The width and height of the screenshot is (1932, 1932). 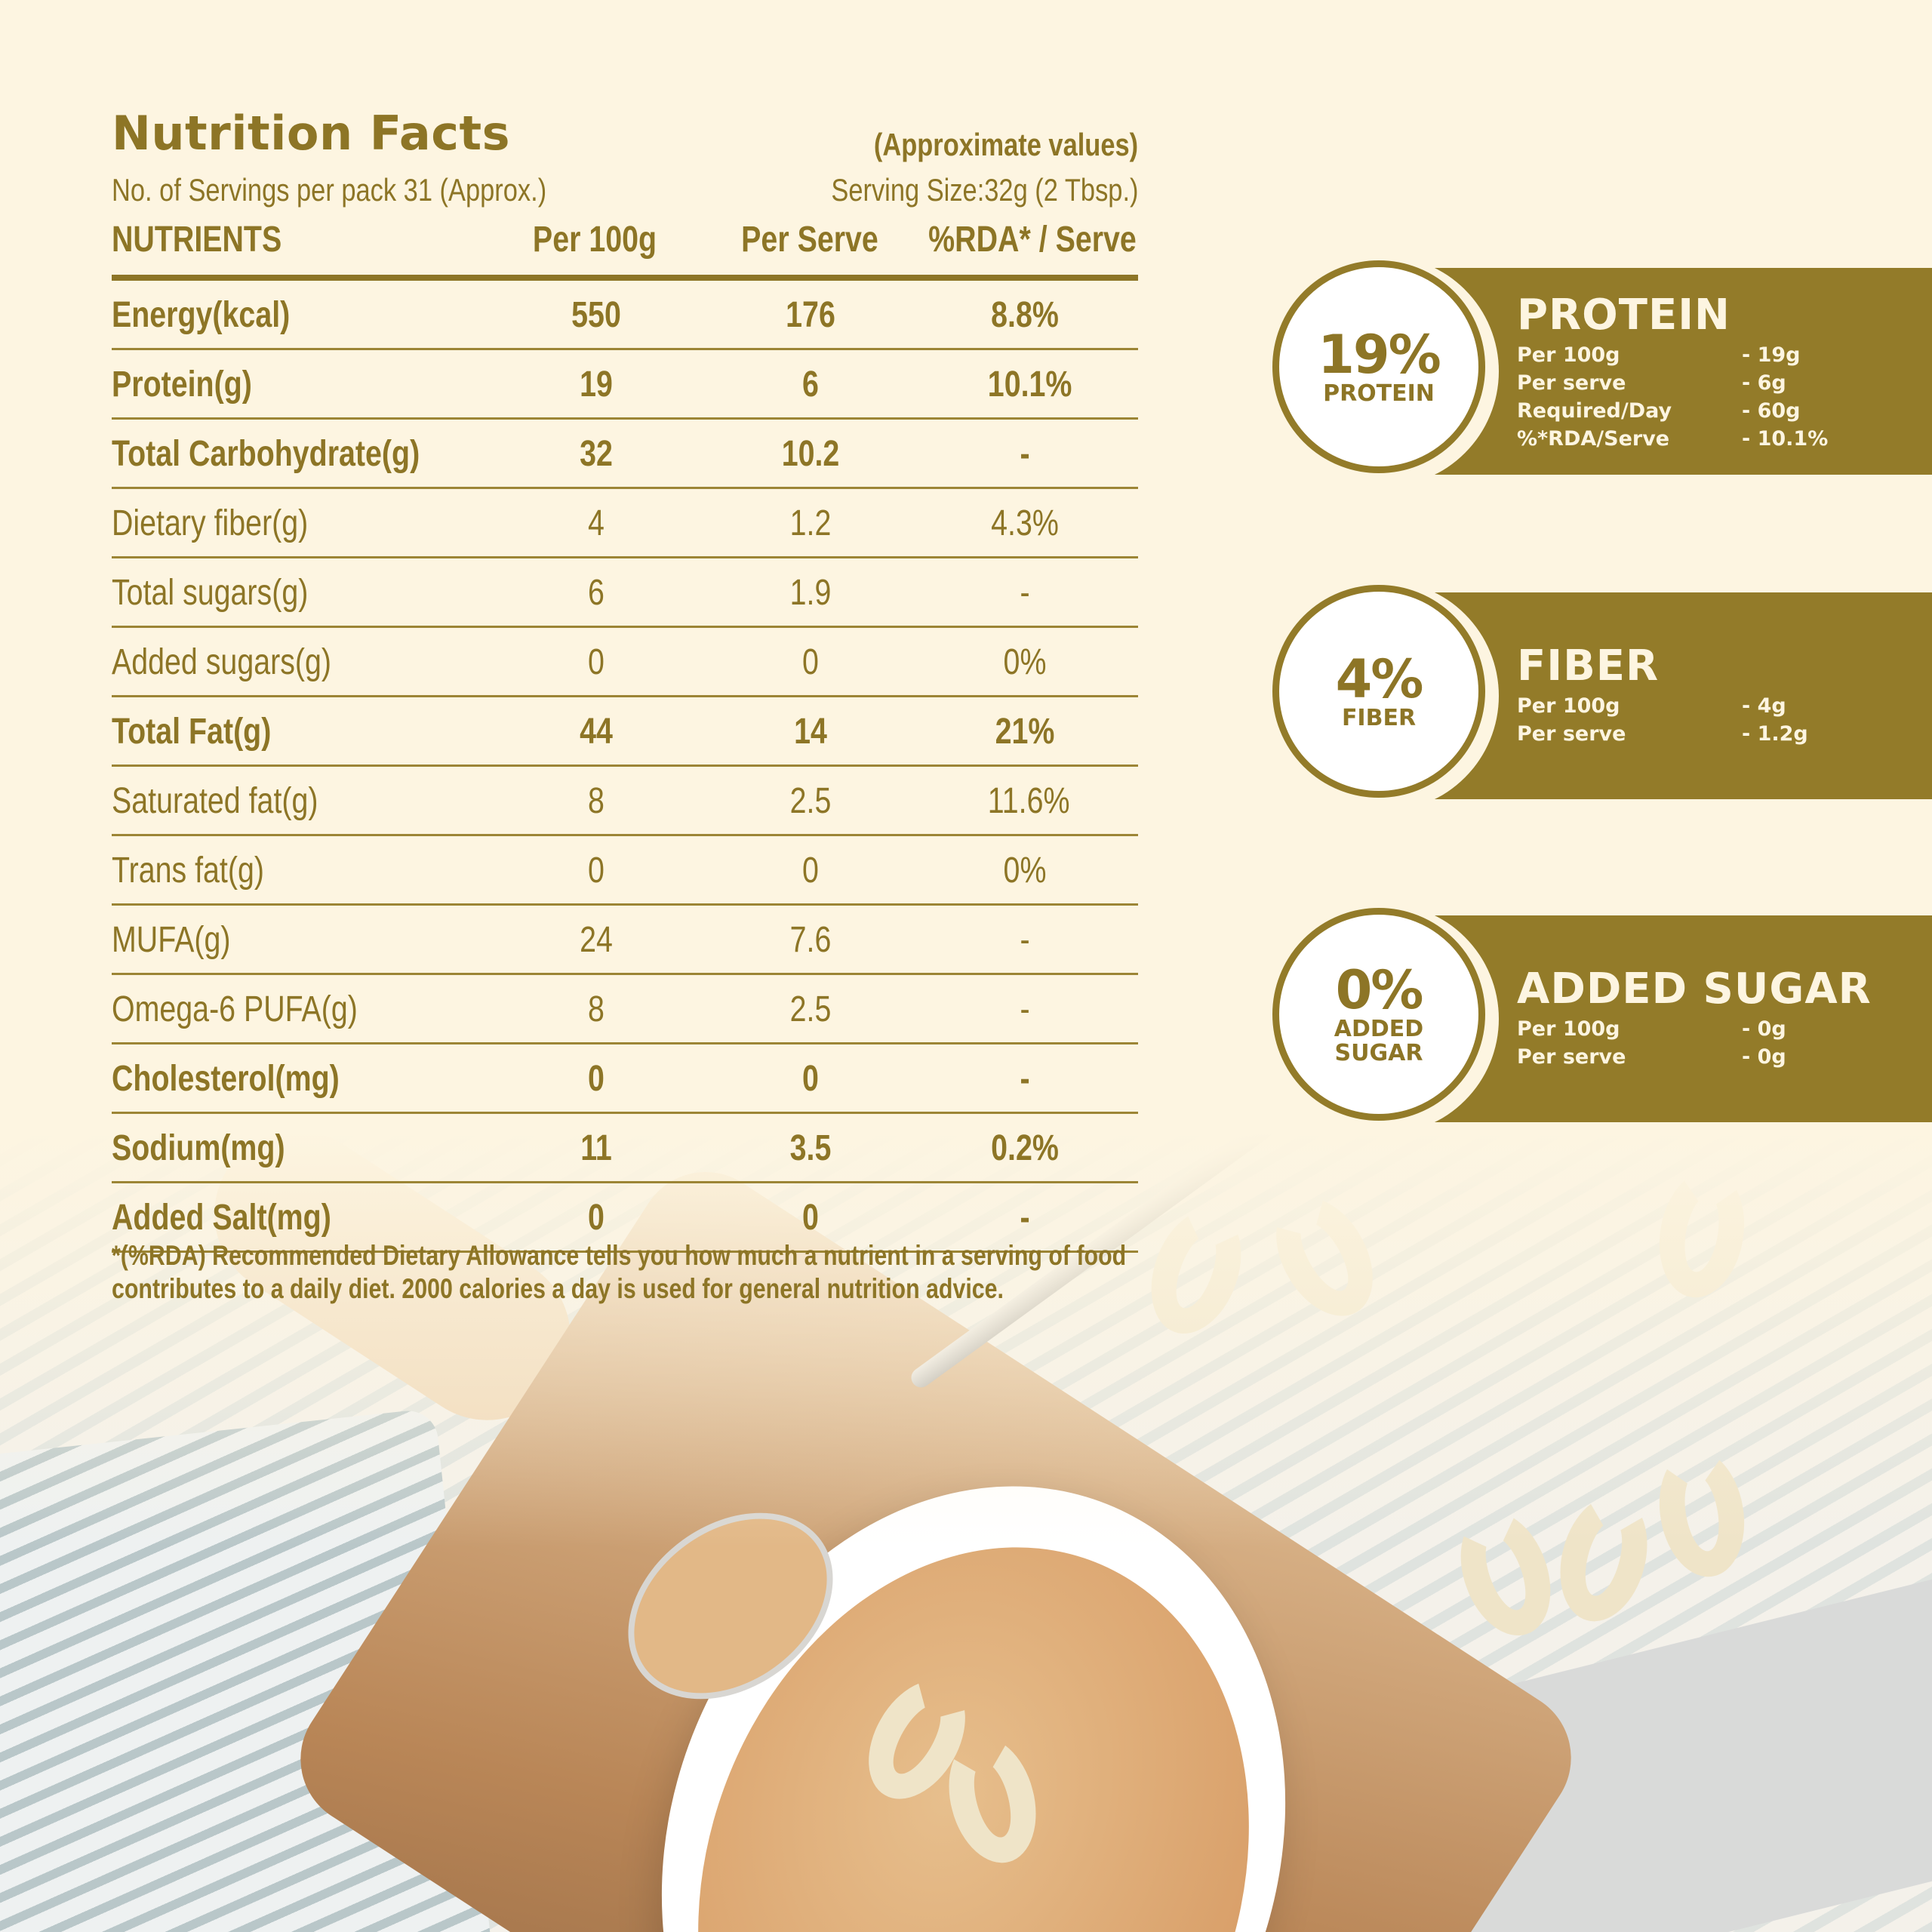 What do you see at coordinates (1379, 718) in the screenshot?
I see `badge-label: FIBER` at bounding box center [1379, 718].